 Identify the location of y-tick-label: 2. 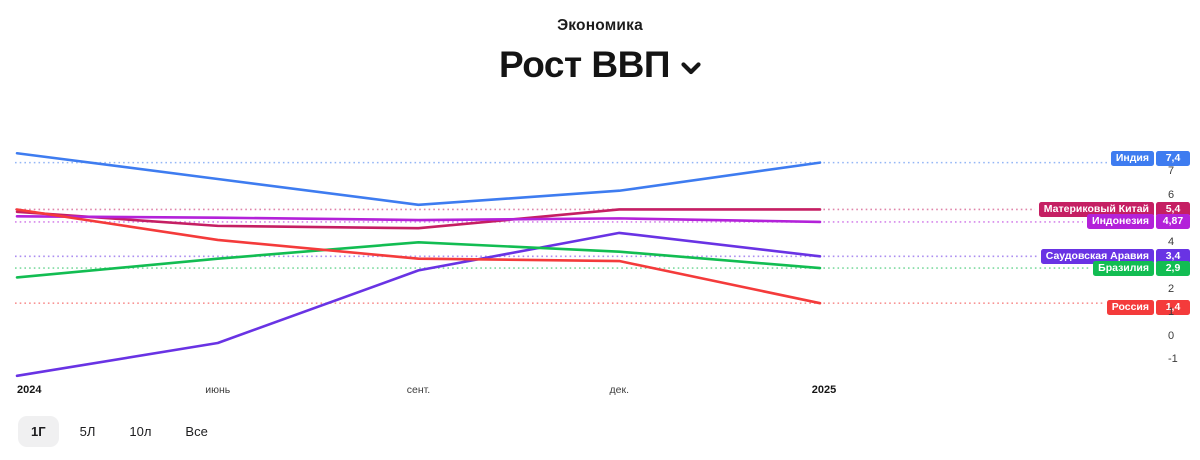
(1171, 288).